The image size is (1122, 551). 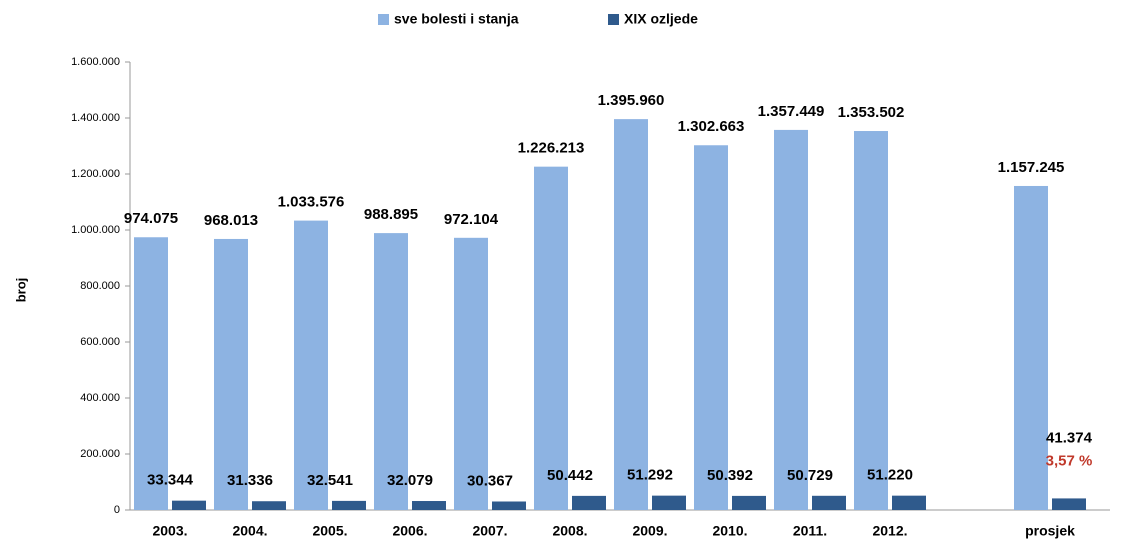 I want to click on x-tick-label: 2005., so click(x=329, y=531).